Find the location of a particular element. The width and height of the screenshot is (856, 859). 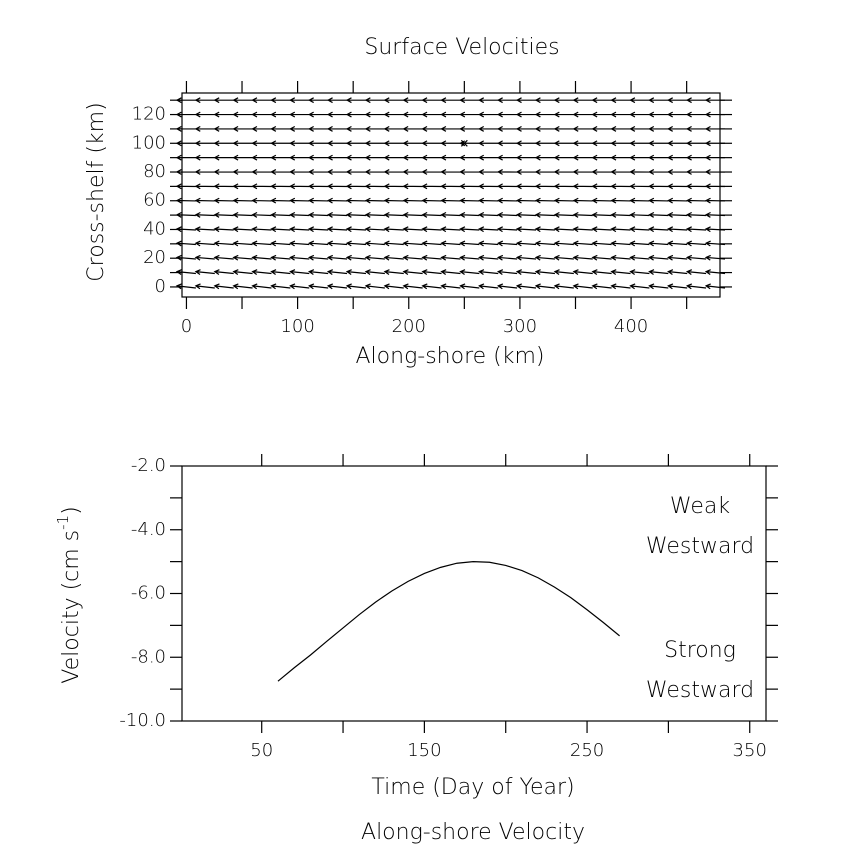

x-tick-label: 0 is located at coordinates (186, 326).